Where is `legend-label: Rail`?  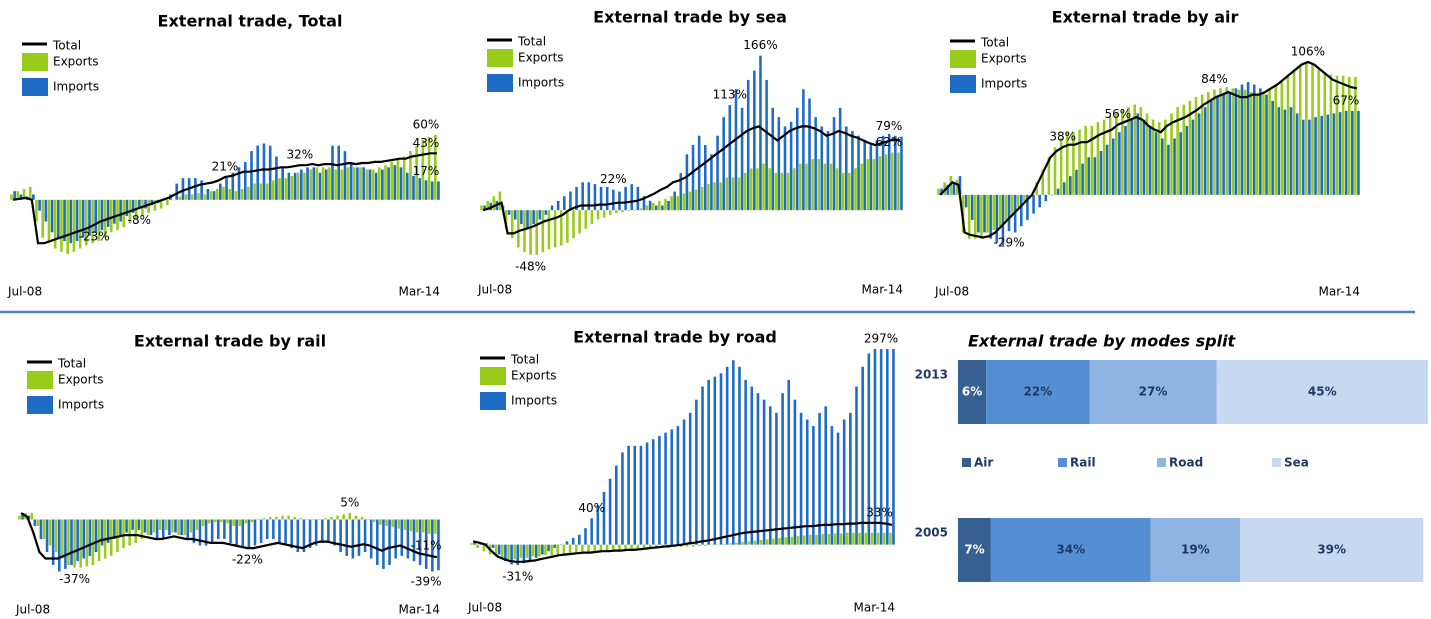
legend-label: Rail is located at coordinates (1083, 463).